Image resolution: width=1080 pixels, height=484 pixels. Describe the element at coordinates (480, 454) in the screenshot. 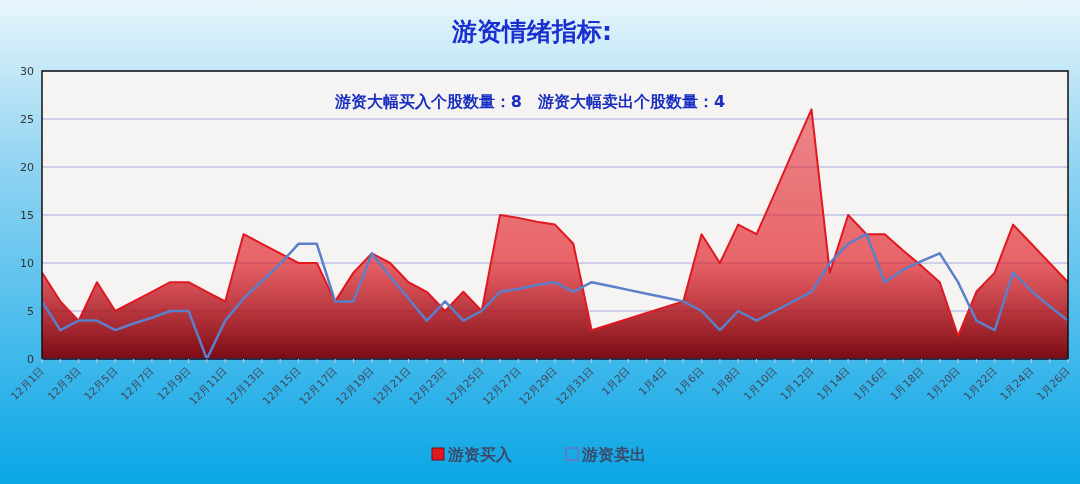

I see `legend-label: 游资买入` at that location.